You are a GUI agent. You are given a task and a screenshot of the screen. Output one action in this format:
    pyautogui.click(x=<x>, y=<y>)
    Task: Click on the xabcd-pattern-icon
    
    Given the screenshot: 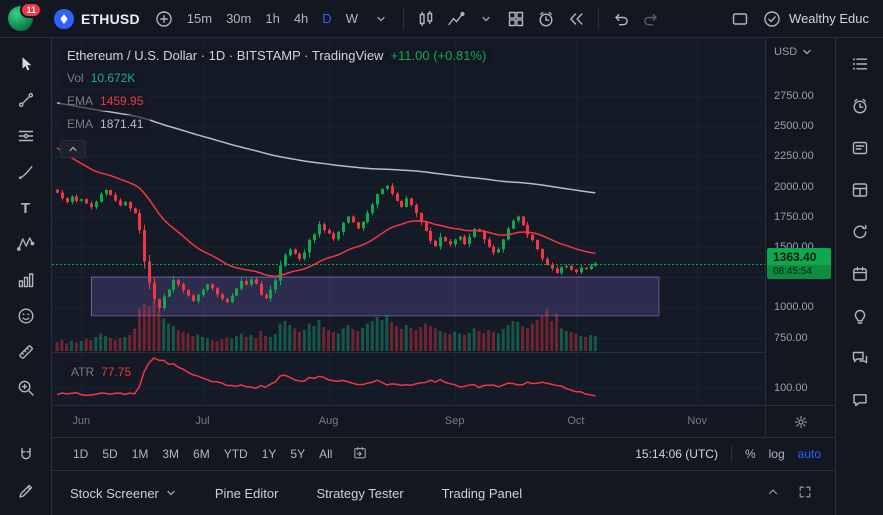 What is the action you would take?
    pyautogui.click(x=25, y=244)
    